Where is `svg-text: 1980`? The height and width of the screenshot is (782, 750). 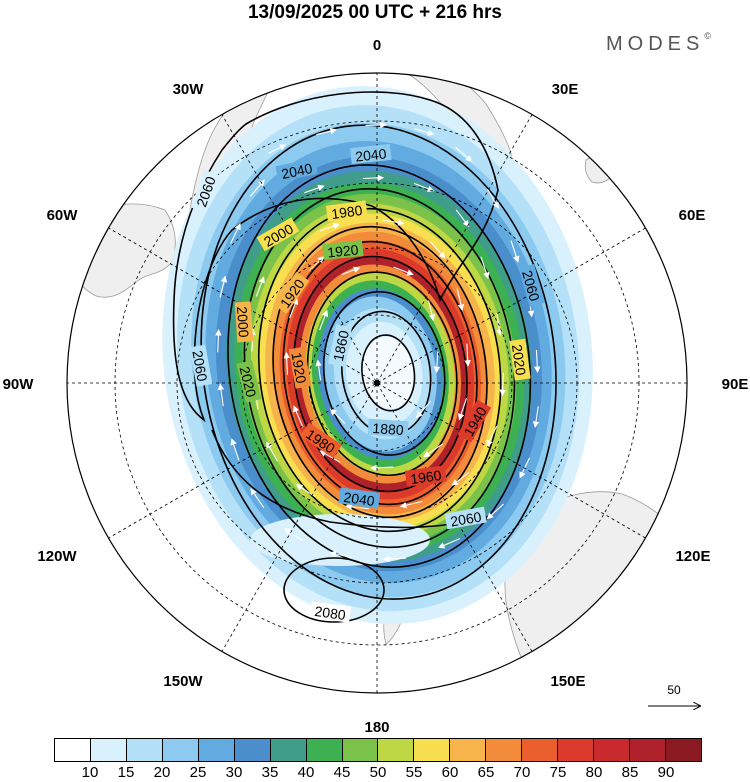 svg-text: 1980 is located at coordinates (346, 212).